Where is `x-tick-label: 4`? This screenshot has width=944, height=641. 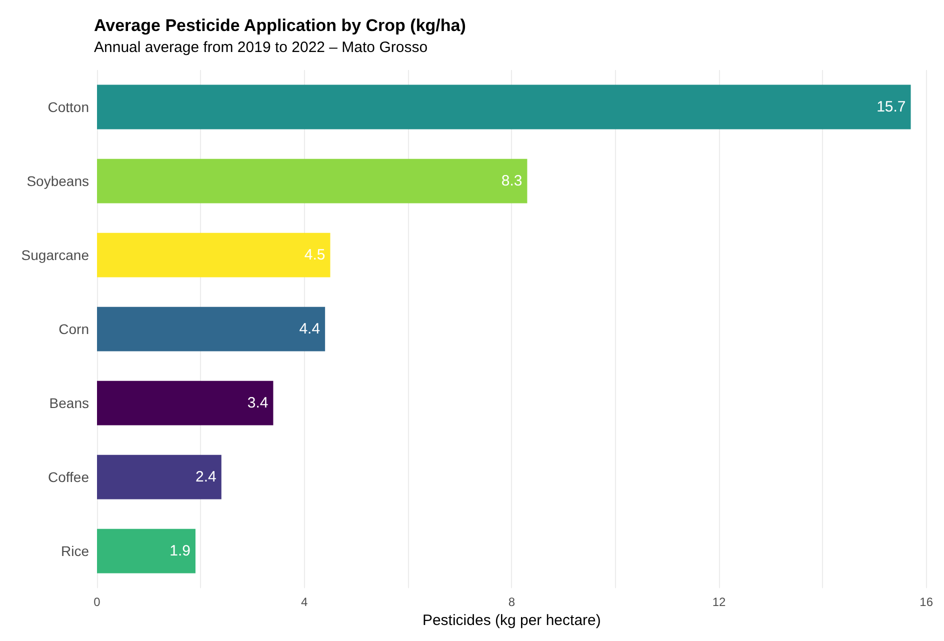
x-tick-label: 4 is located at coordinates (304, 602).